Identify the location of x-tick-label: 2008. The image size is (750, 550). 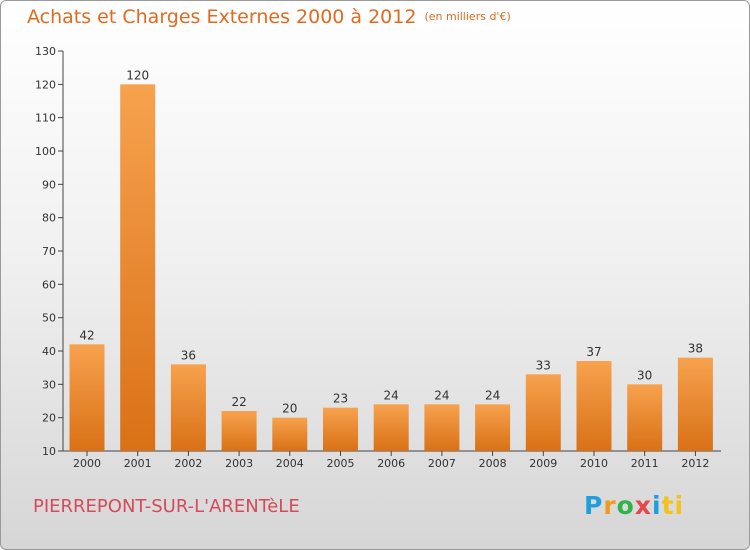
(493, 463).